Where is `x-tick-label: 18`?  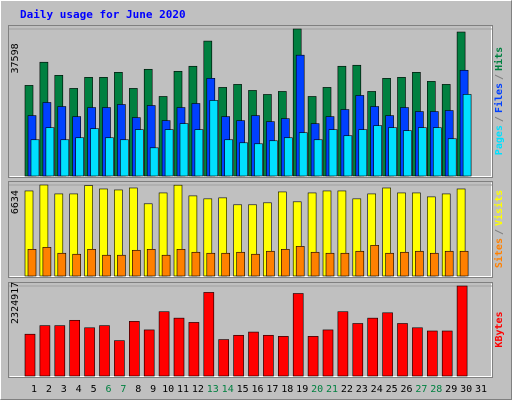
x-tick-label: 18 is located at coordinates (287, 389).